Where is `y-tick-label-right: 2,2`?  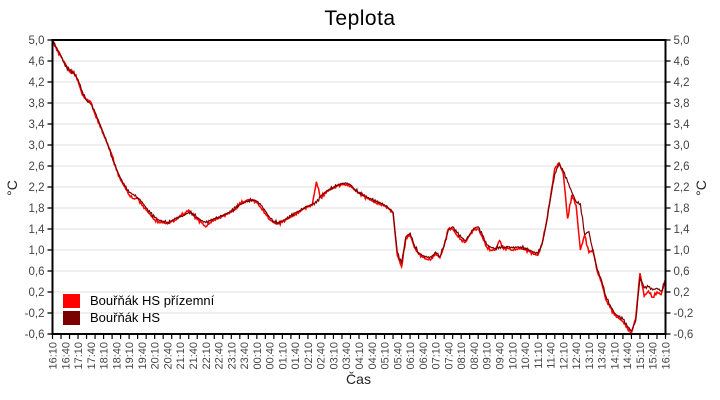 y-tick-label-right: 2,2 is located at coordinates (682, 188).